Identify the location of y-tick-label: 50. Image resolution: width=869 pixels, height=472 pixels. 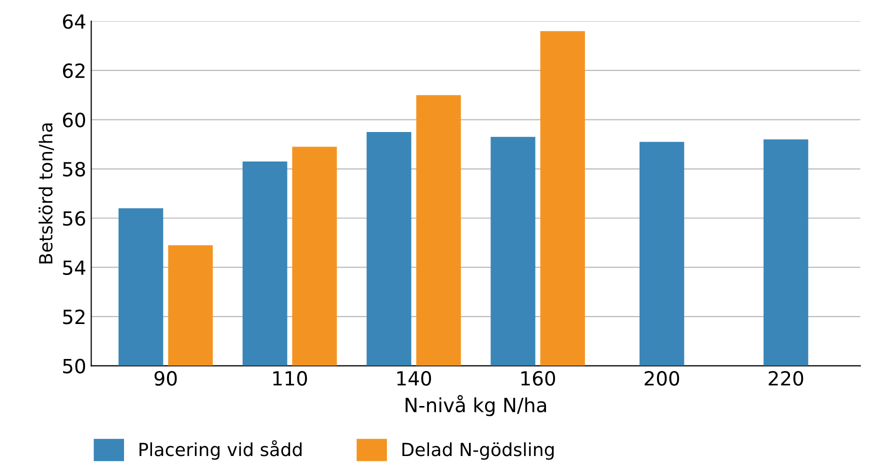
(74, 366).